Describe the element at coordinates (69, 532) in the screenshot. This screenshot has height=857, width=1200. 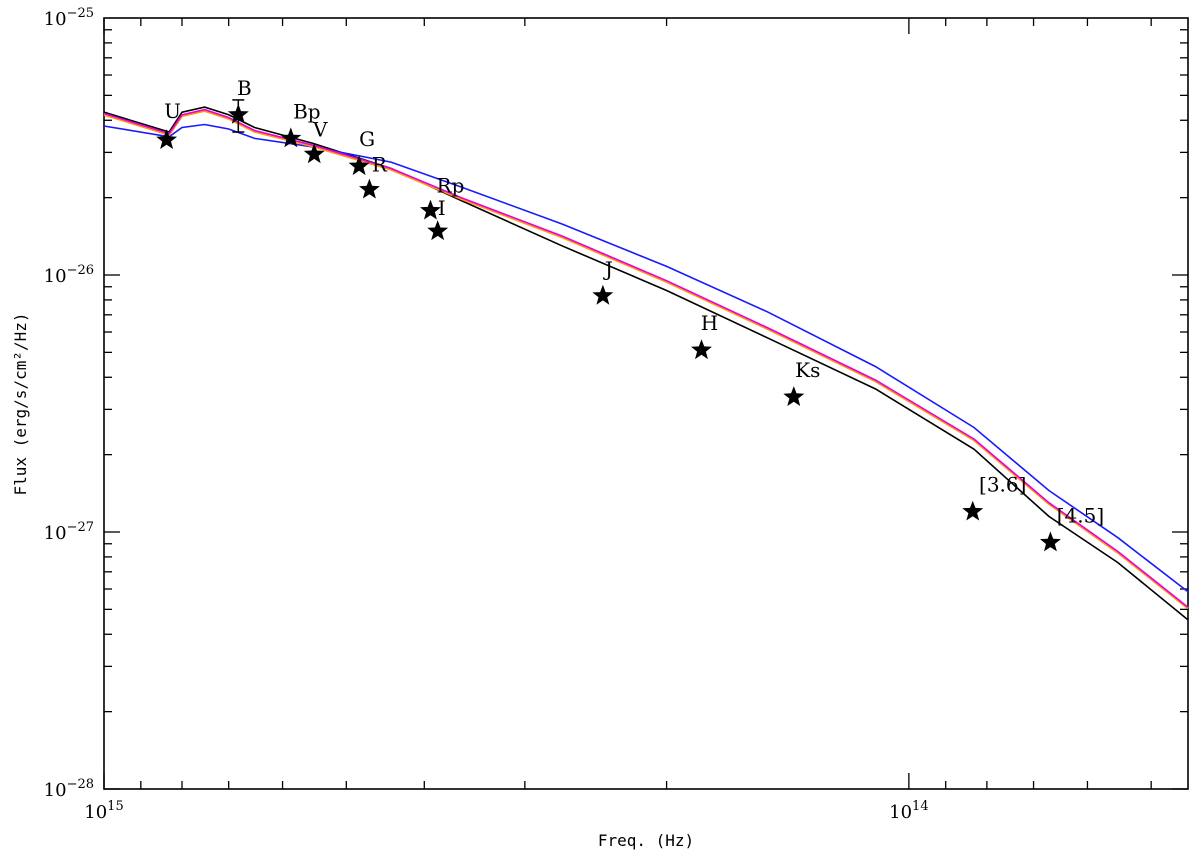
I see `y-tick-label: 10−27` at that location.